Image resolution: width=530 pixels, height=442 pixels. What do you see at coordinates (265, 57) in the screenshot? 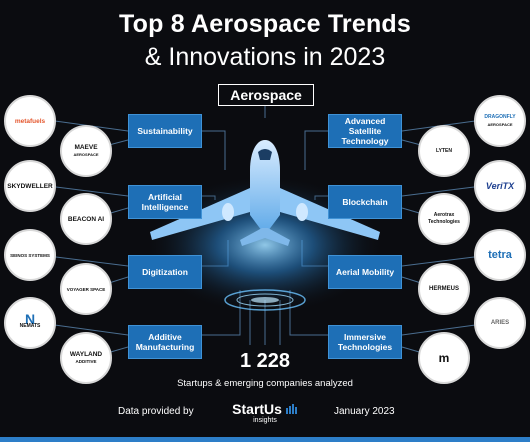
I see `title-line-2: & Innovations in 2023` at bounding box center [265, 57].